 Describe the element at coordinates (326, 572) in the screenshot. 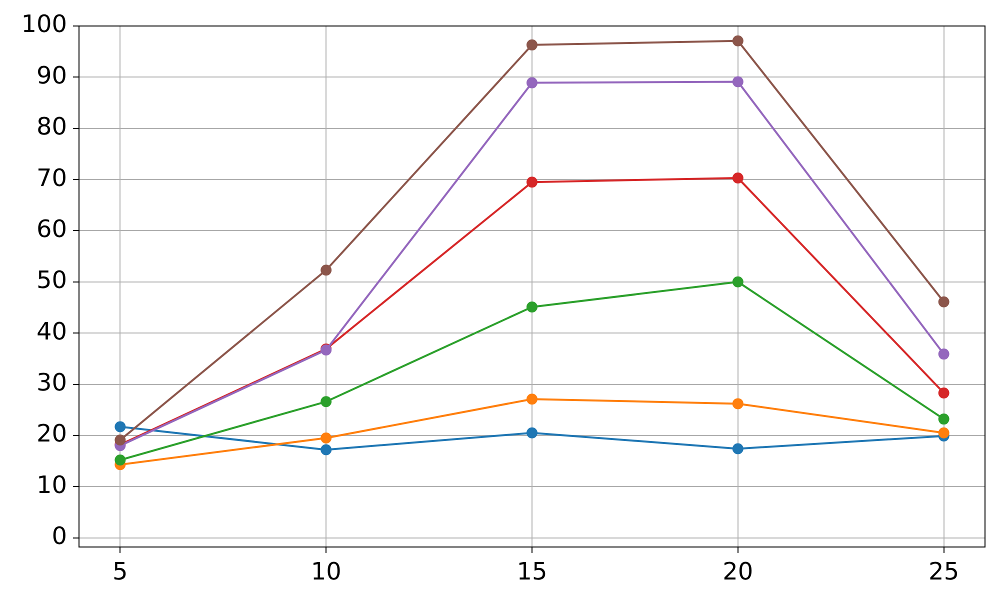

I see `x-tick-label: 10` at that location.